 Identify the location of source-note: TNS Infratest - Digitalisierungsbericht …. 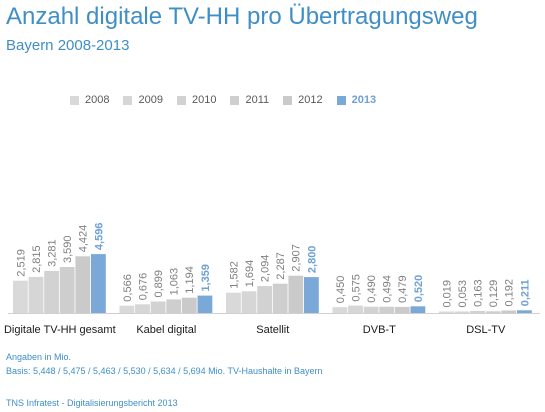
(92, 403).